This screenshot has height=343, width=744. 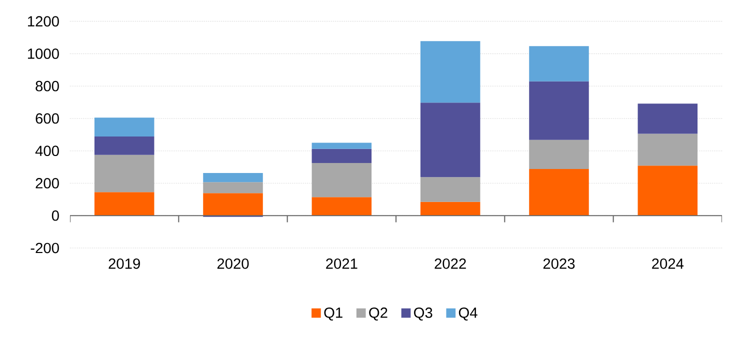 What do you see at coordinates (468, 314) in the screenshot?
I see `legend-label: Q4` at bounding box center [468, 314].